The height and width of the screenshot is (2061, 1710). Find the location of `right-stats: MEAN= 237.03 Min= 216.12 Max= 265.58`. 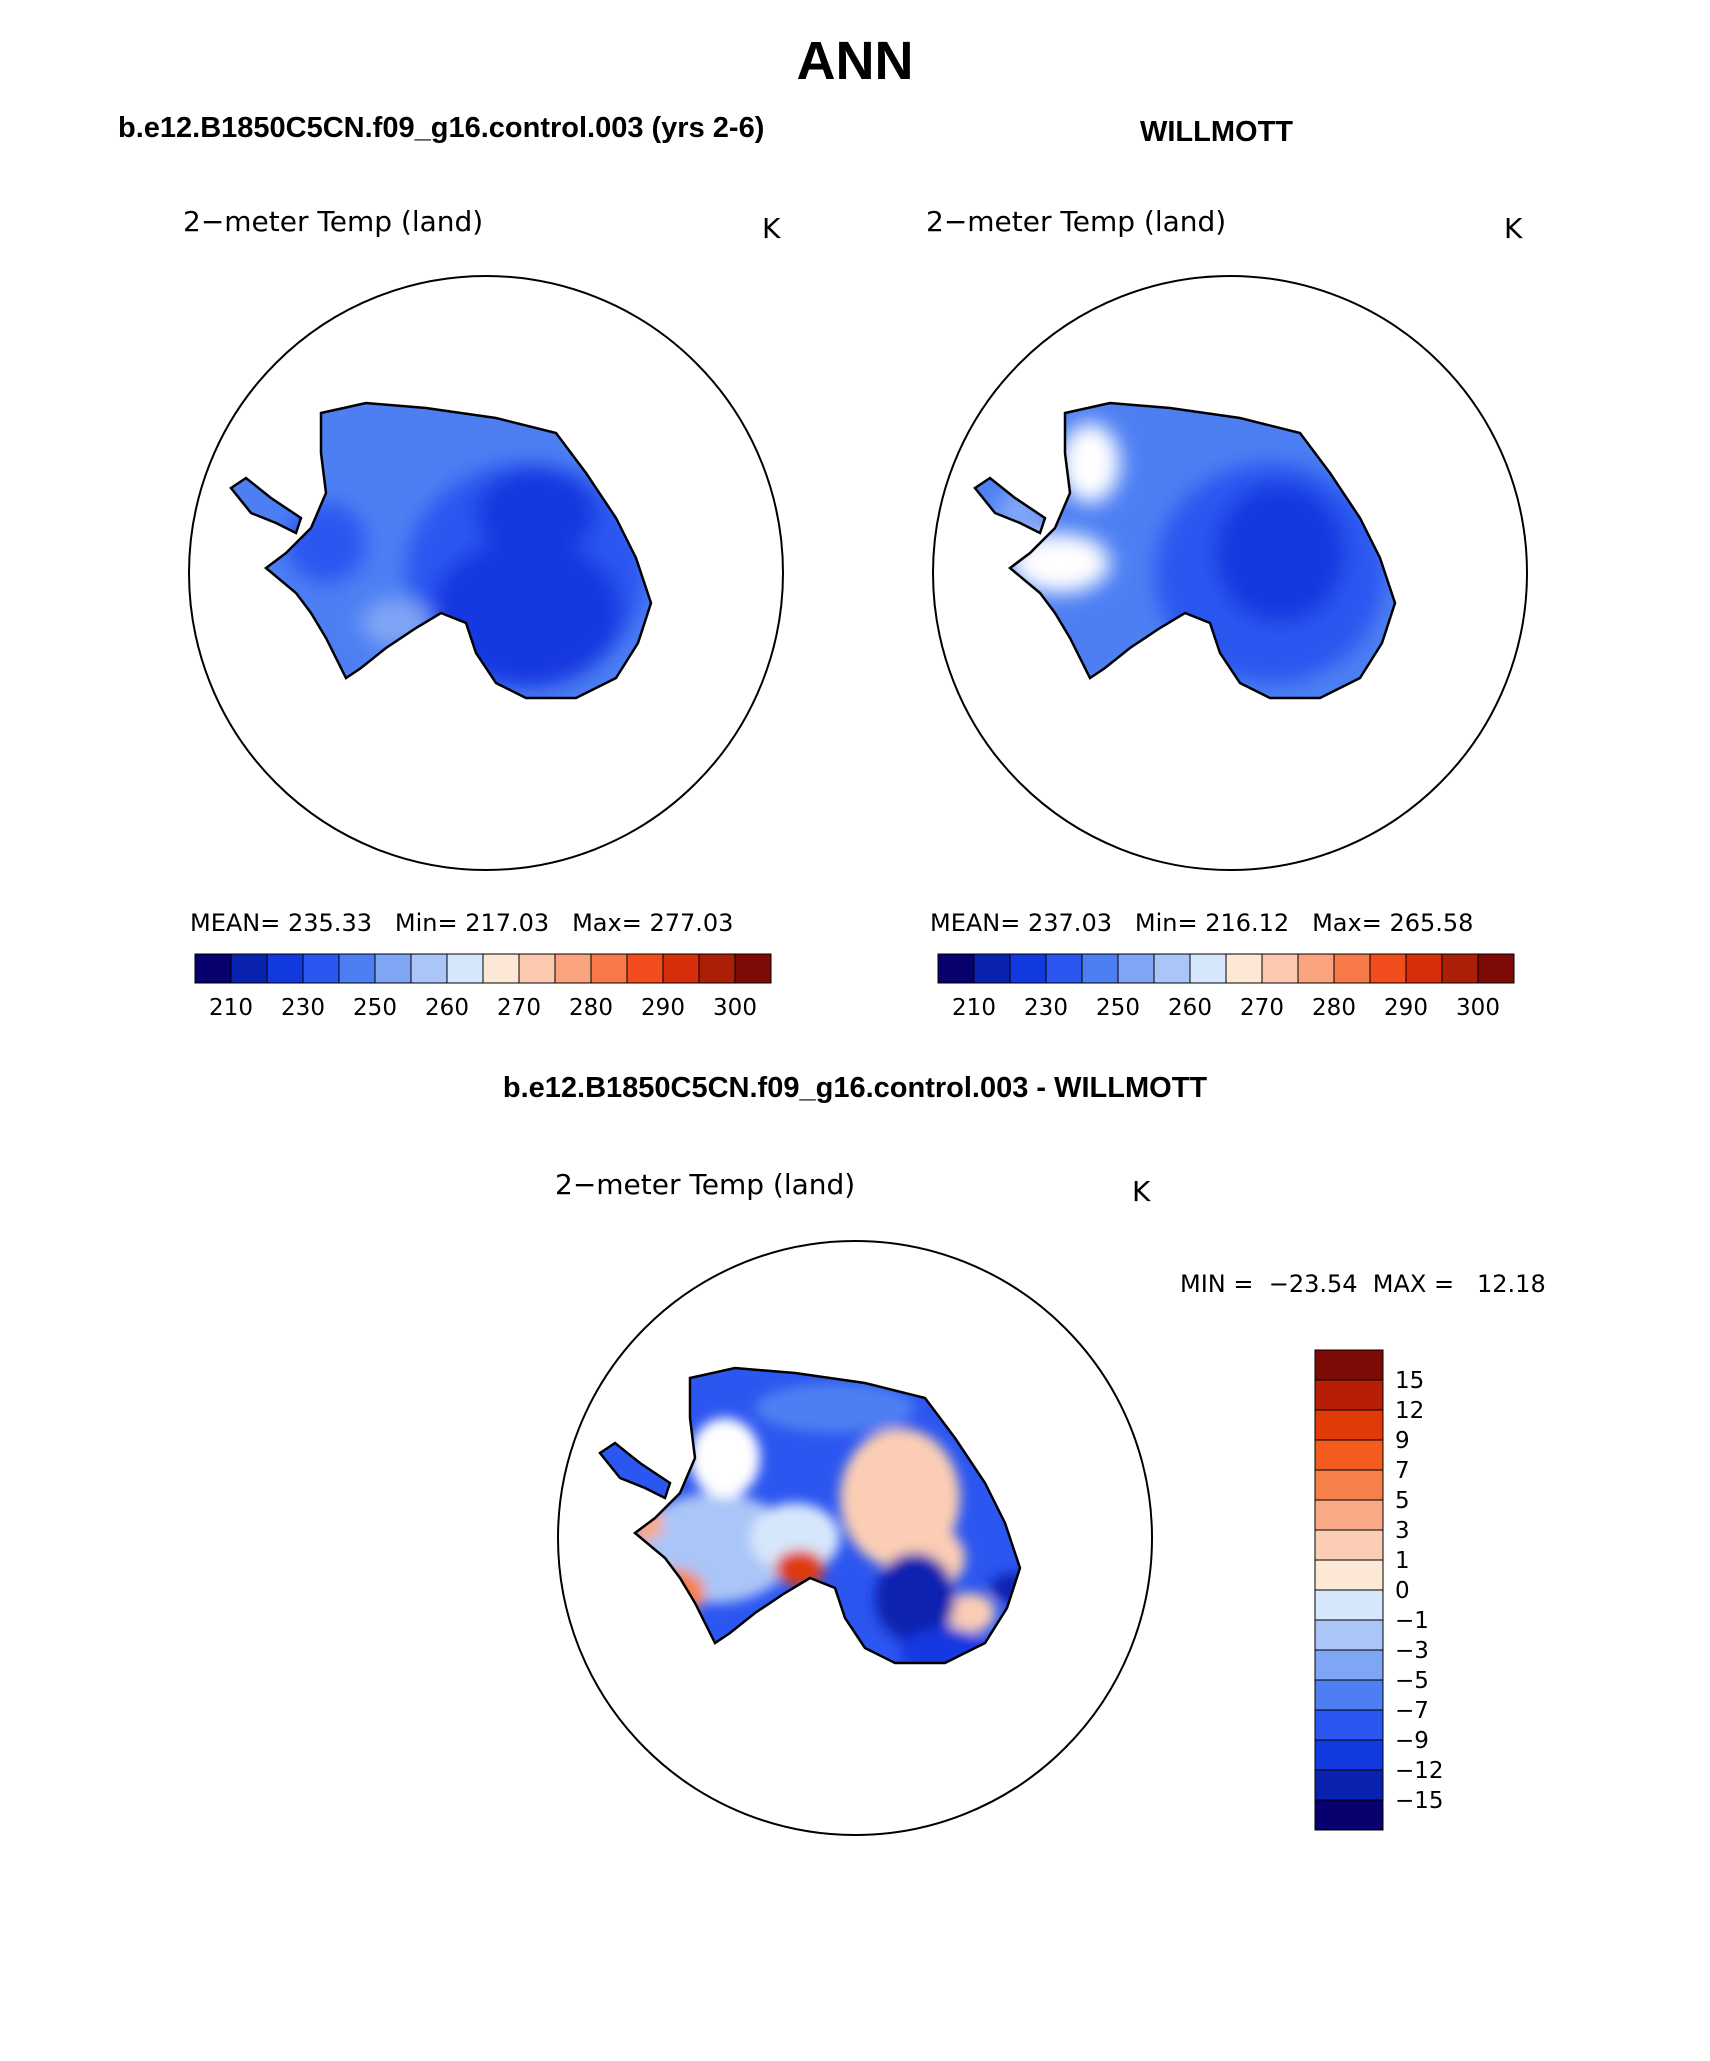

right-stats: MEAN= 237.03 Min= 216.12 Max= 265.58 is located at coordinates (1201, 923).